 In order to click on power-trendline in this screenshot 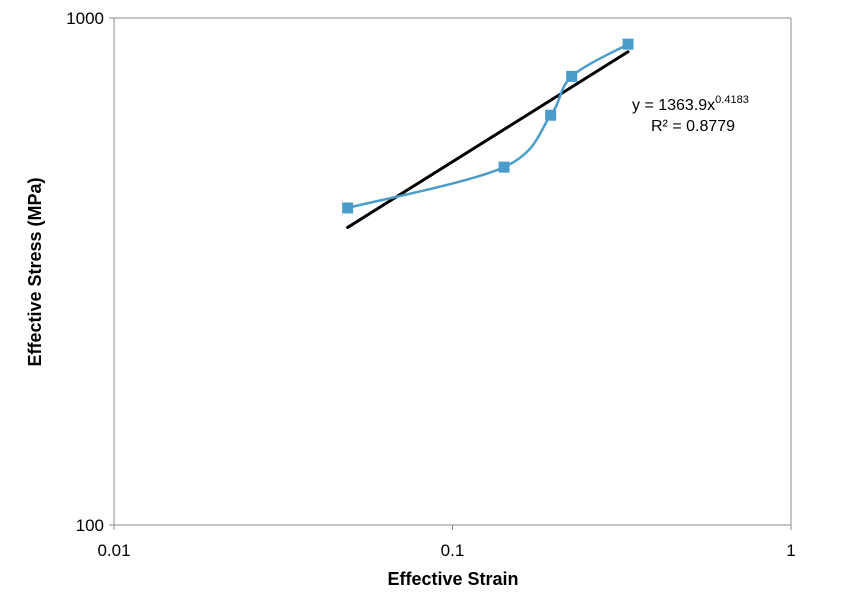, I will do `click(488, 139)`.